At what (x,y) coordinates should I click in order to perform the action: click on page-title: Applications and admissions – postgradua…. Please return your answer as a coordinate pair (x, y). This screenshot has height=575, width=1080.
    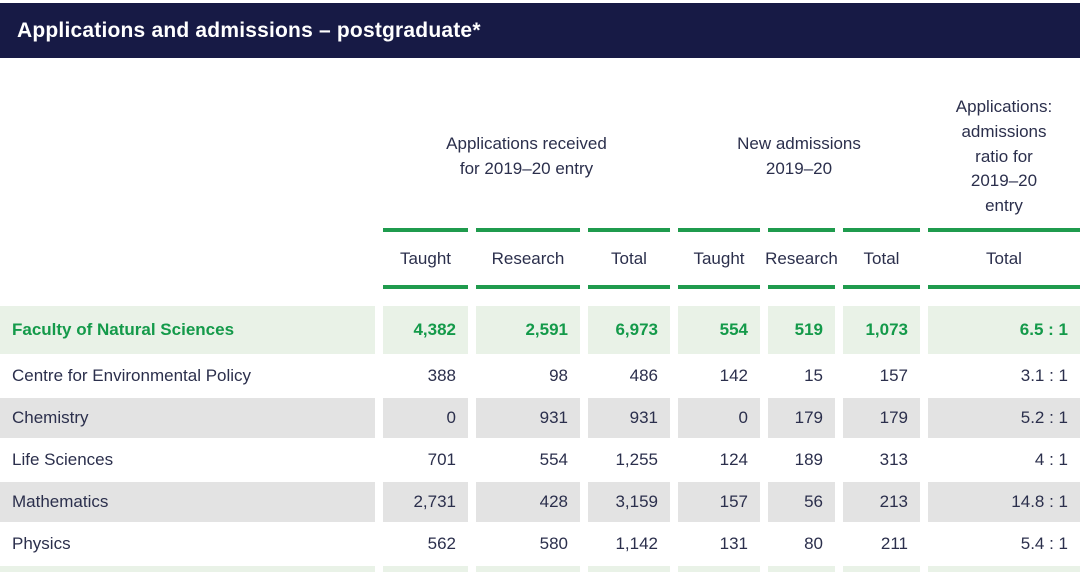
    Looking at the image, I should click on (249, 30).